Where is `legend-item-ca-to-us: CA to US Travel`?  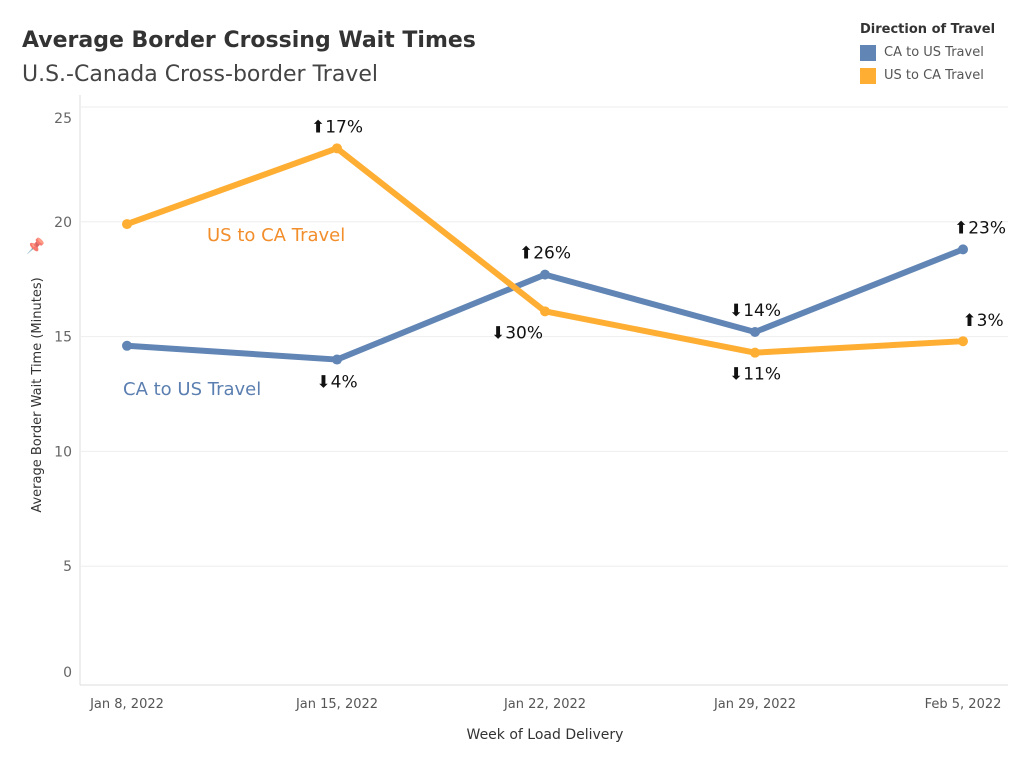
legend-item-ca-to-us: CA to US Travel is located at coordinates (927, 52).